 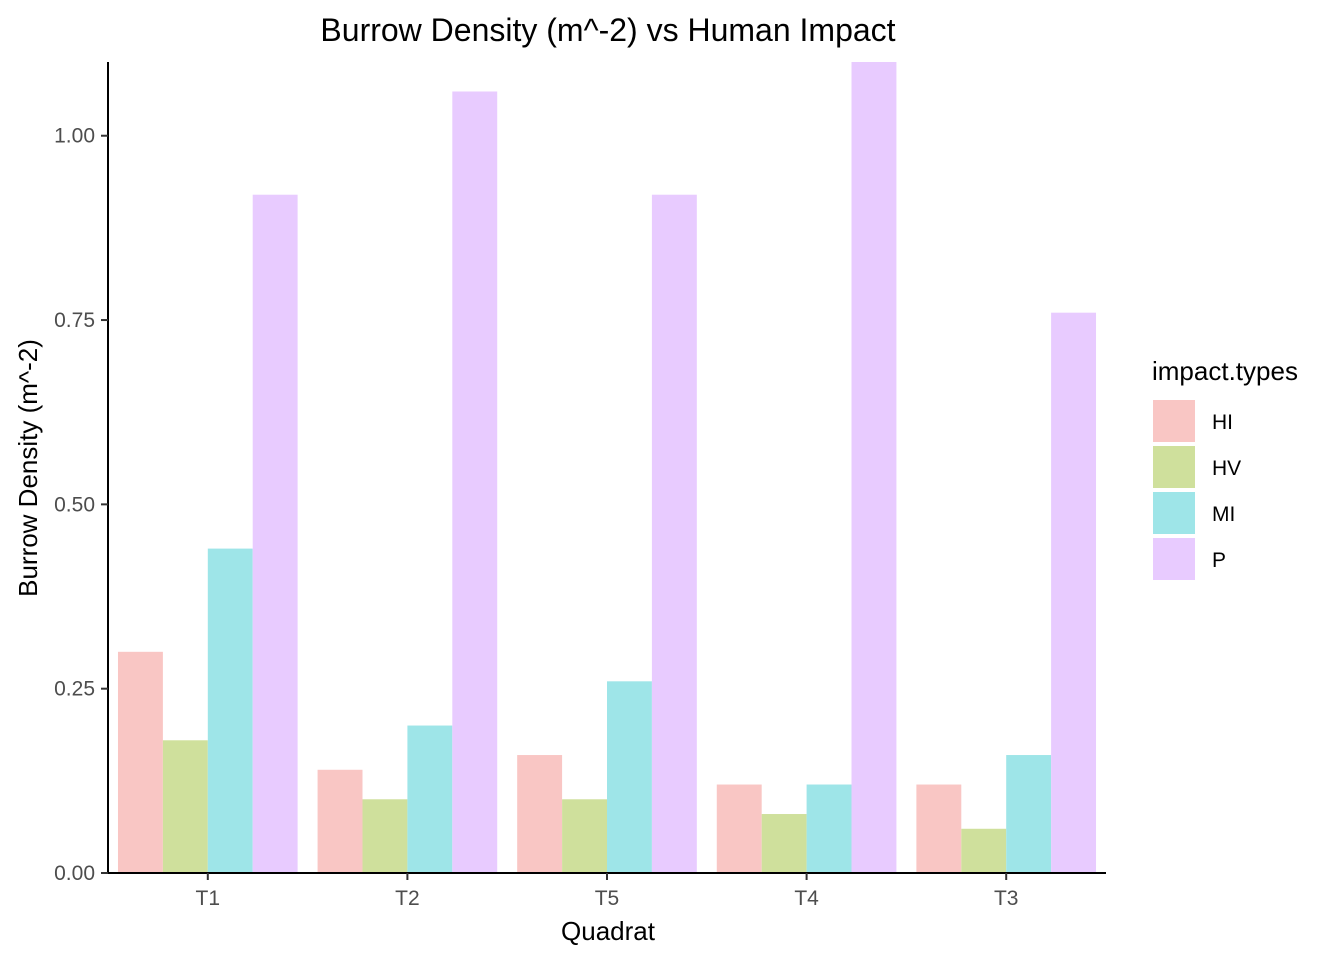 What do you see at coordinates (1174, 513) in the screenshot?
I see `legend-key-mi` at bounding box center [1174, 513].